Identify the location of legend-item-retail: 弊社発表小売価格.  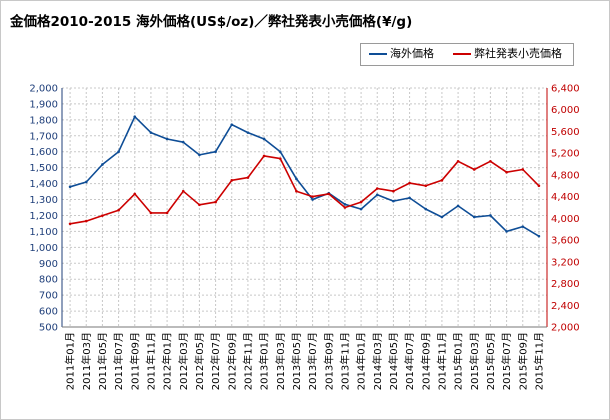
(507, 54).